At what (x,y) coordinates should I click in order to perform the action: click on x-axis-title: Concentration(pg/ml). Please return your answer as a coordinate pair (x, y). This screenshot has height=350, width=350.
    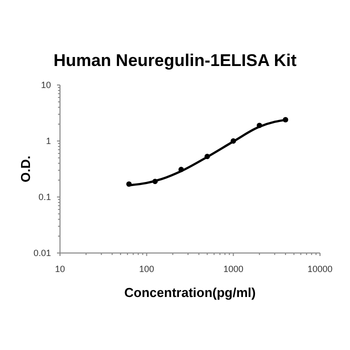
    Looking at the image, I should click on (190, 292).